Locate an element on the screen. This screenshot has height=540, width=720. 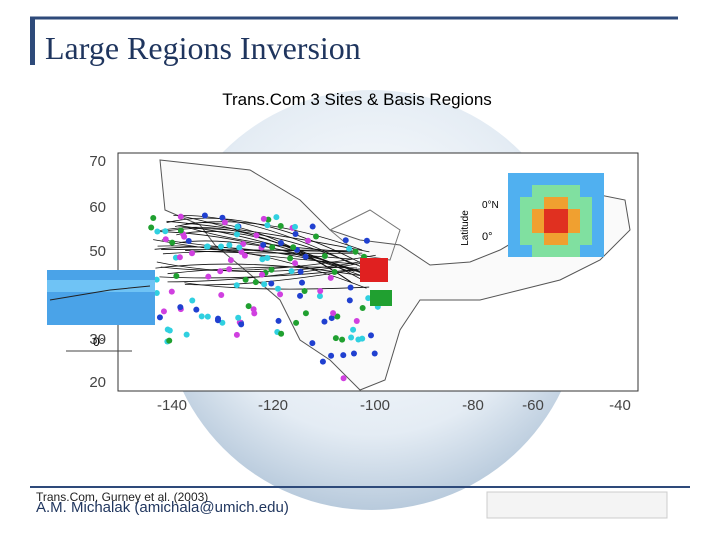
x-tick-label: -80 is located at coordinates (473, 405).